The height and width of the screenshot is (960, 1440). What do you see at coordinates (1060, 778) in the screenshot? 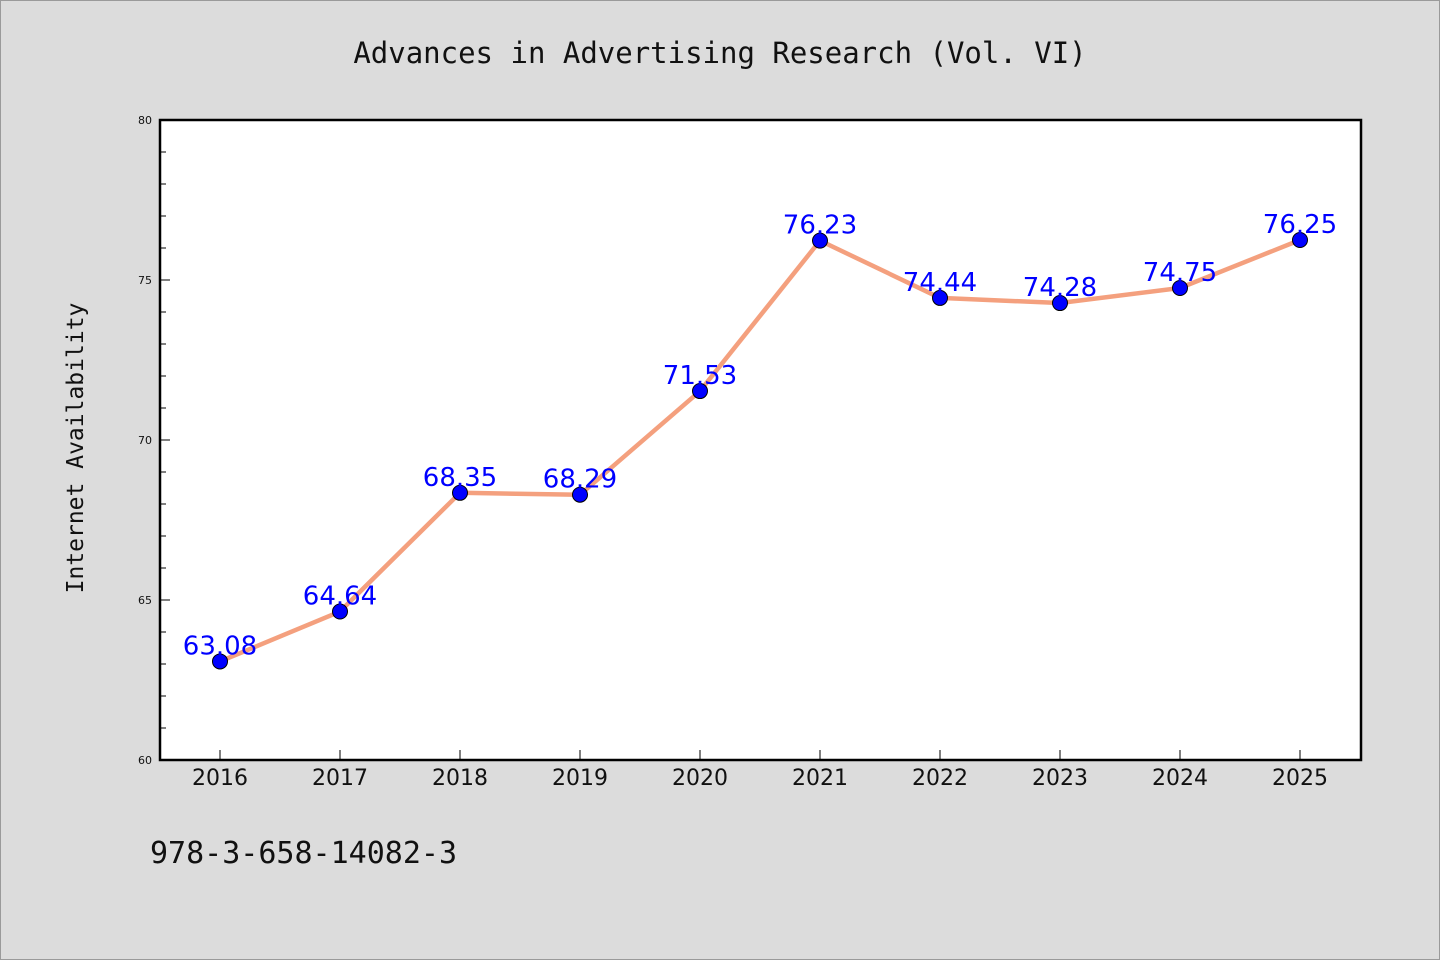
I see `x-tick-label: 2023` at bounding box center [1060, 778].